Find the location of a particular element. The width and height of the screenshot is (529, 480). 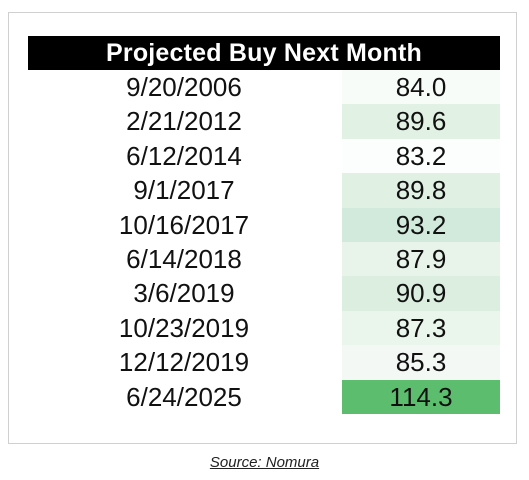

date-cell: 9/20/2006 is located at coordinates (184, 87).